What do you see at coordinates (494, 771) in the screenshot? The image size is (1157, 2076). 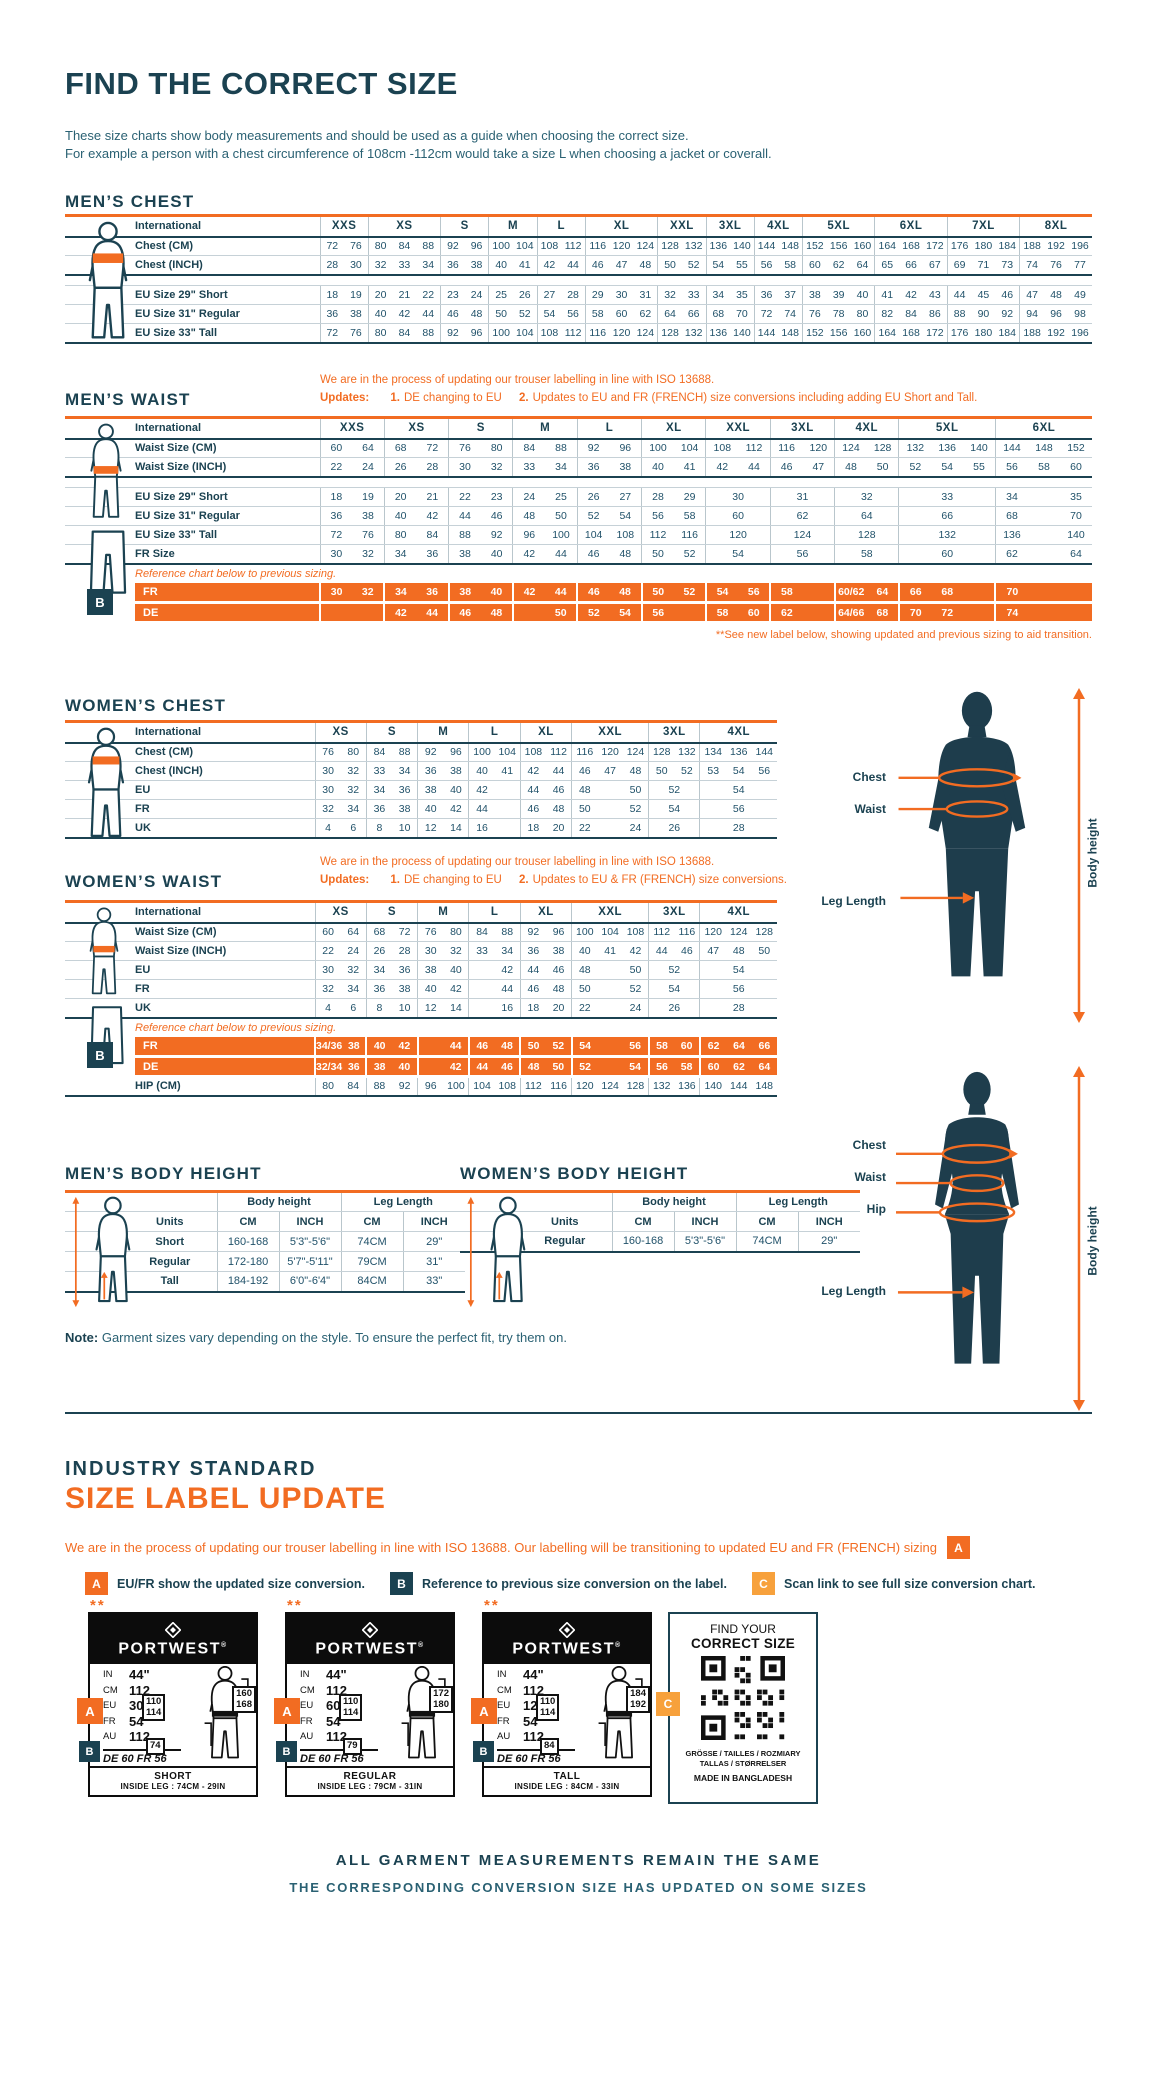 I see `size-cell: 40 41` at bounding box center [494, 771].